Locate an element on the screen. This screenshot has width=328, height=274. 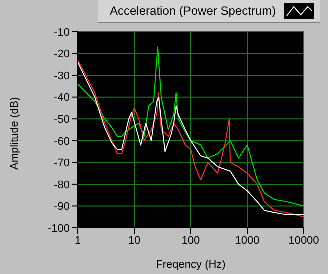
x-tick-label: 1 is located at coordinates (78, 240).